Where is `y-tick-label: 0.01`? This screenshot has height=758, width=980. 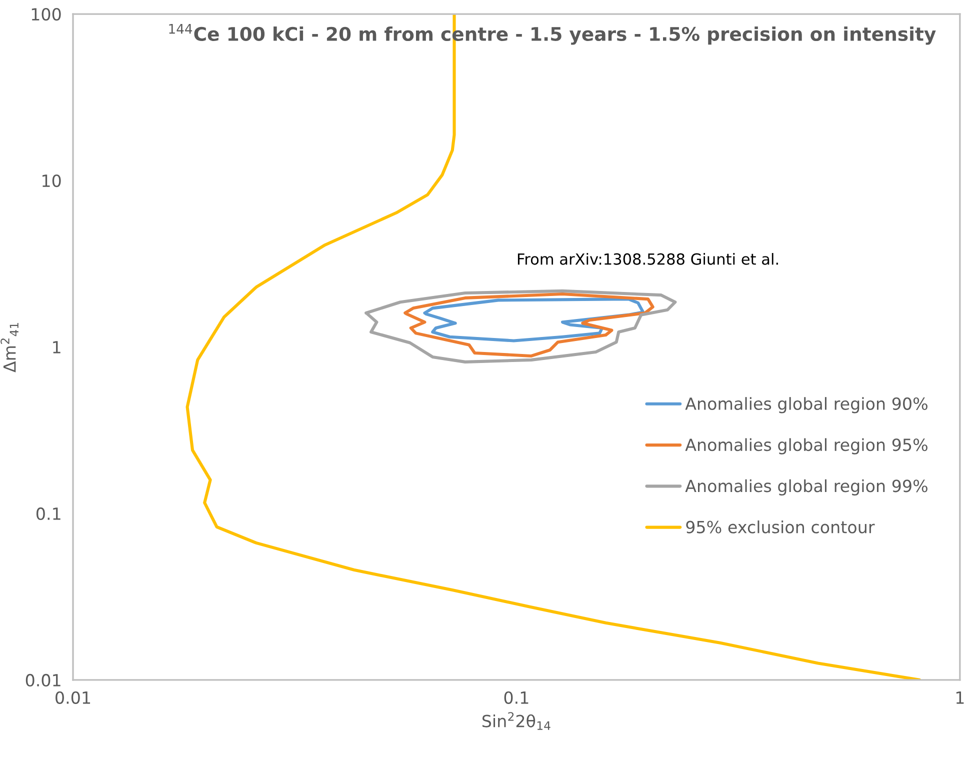
y-tick-label: 0.01 is located at coordinates (43, 680).